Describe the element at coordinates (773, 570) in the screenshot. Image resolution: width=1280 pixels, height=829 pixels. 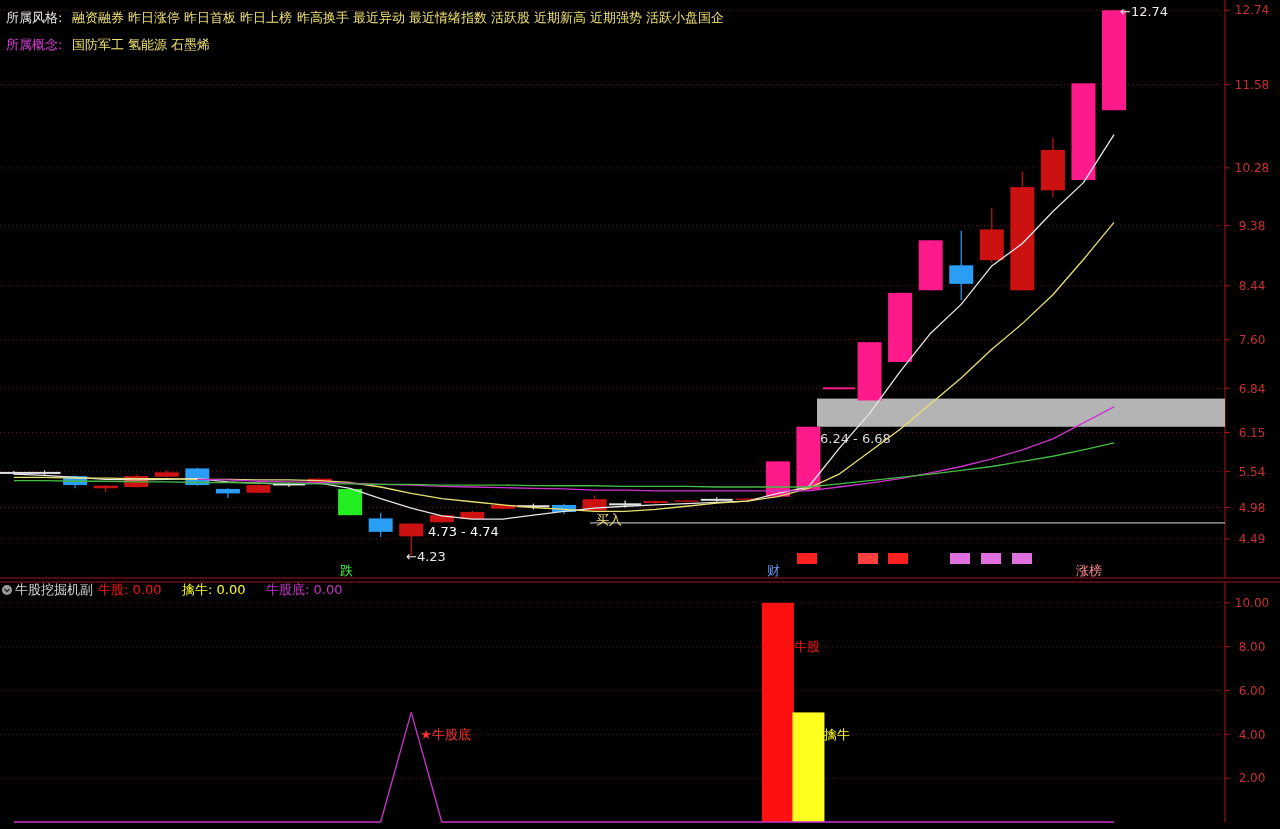
I see `annotation: 财` at that location.